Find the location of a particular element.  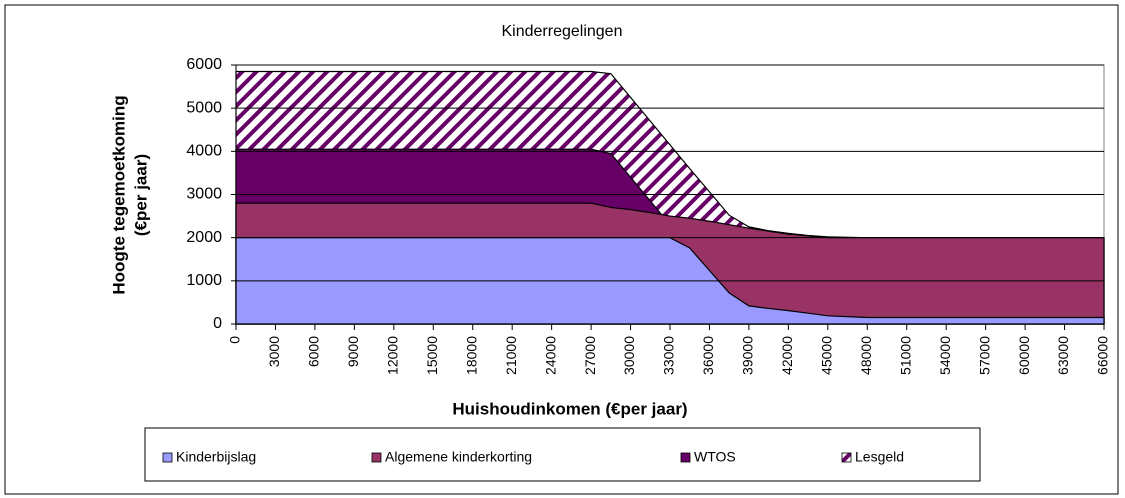

x-tick-label: 6000 is located at coordinates (314, 351).